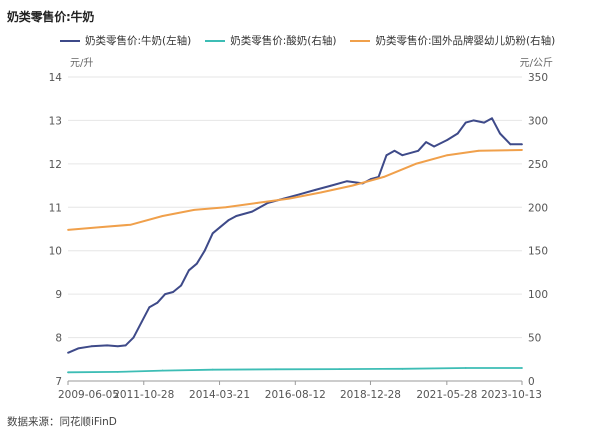 This screenshot has height=439, width=600. What do you see at coordinates (58, 295) in the screenshot?
I see `left-tick-label: 9` at bounding box center [58, 295].